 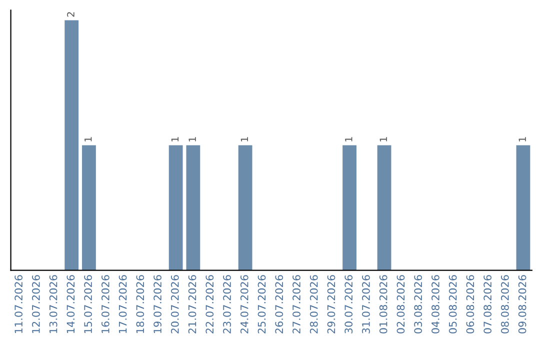 I want to click on x-tick-label: 31.07.2026, so click(x=366, y=304).